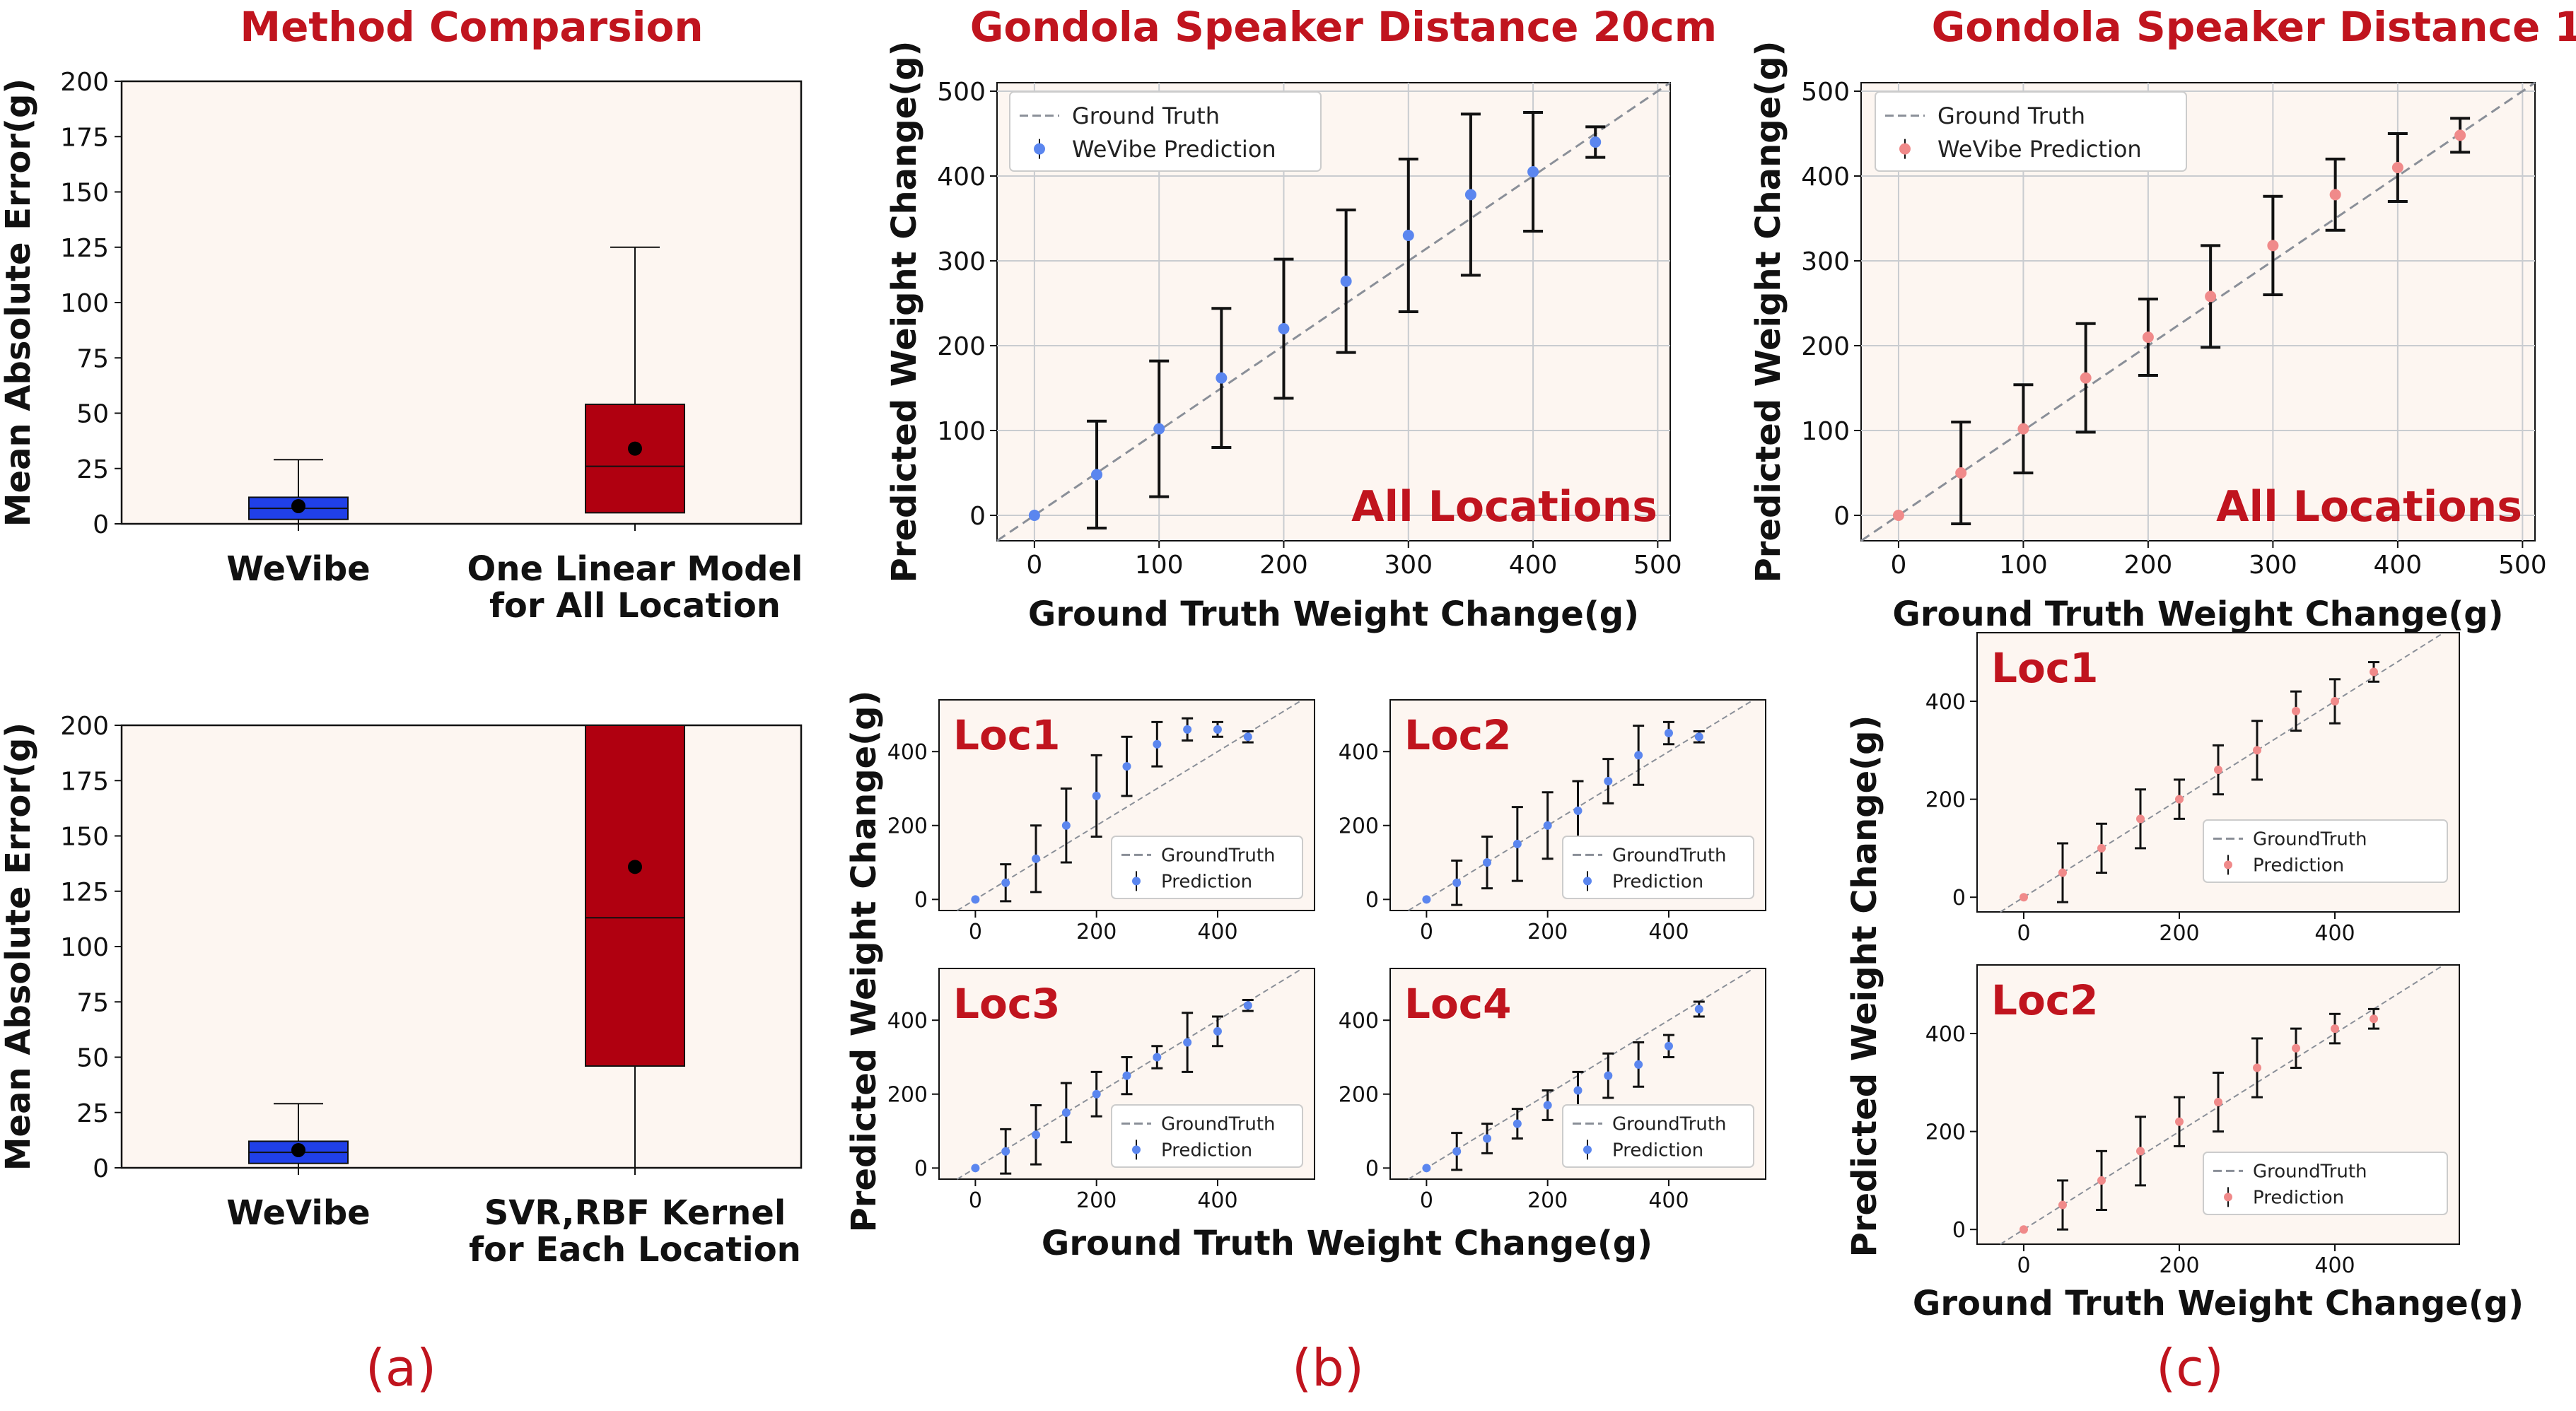  What do you see at coordinates (2192, 789) in the screenshot?
I see `chart-c-loc1: 0 200 400 0 200 400 GroundTruth Prediction Loc1` at bounding box center [2192, 789].